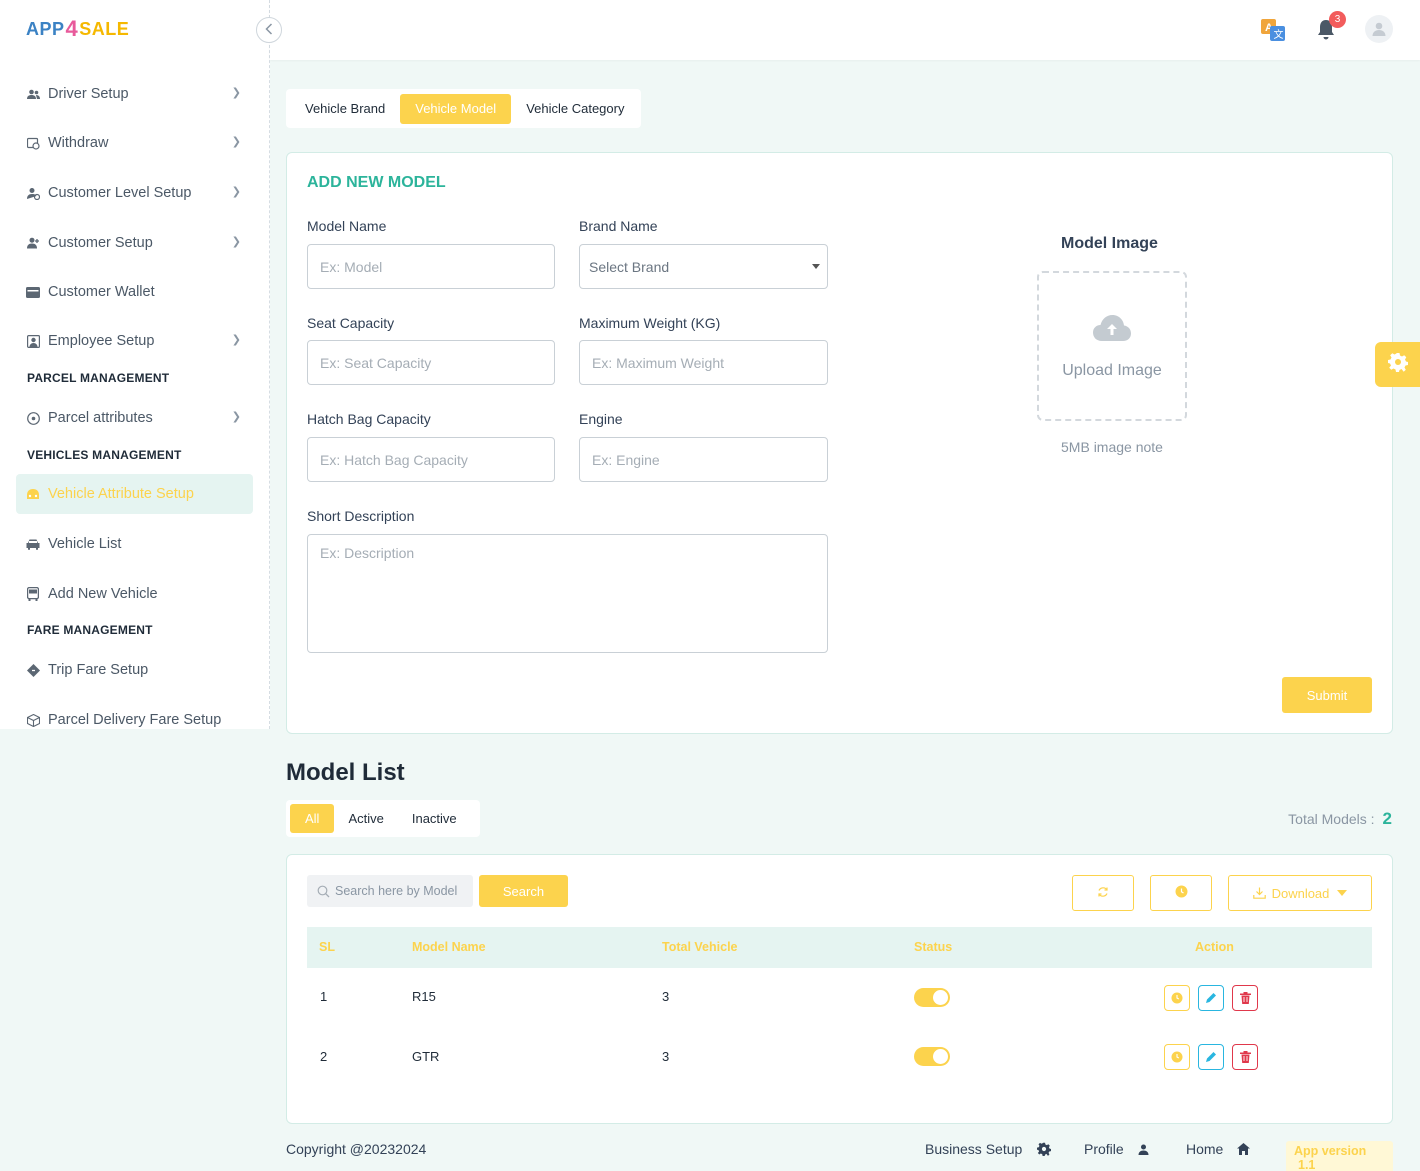  I want to click on description-textarea: Ex: Description, so click(567, 593).